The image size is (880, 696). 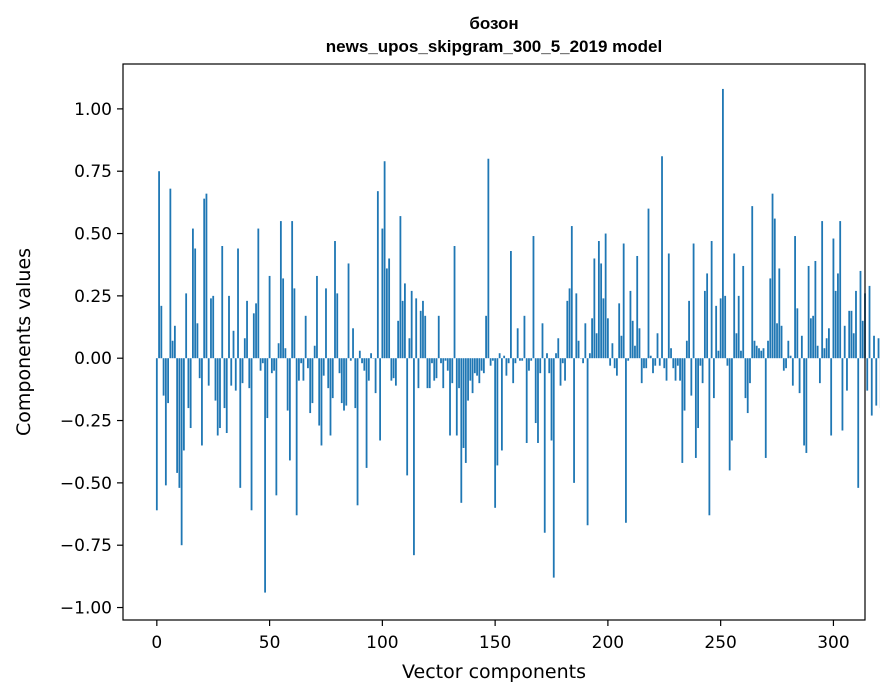 I want to click on y-tick-label: 0.75, so click(x=93, y=172).